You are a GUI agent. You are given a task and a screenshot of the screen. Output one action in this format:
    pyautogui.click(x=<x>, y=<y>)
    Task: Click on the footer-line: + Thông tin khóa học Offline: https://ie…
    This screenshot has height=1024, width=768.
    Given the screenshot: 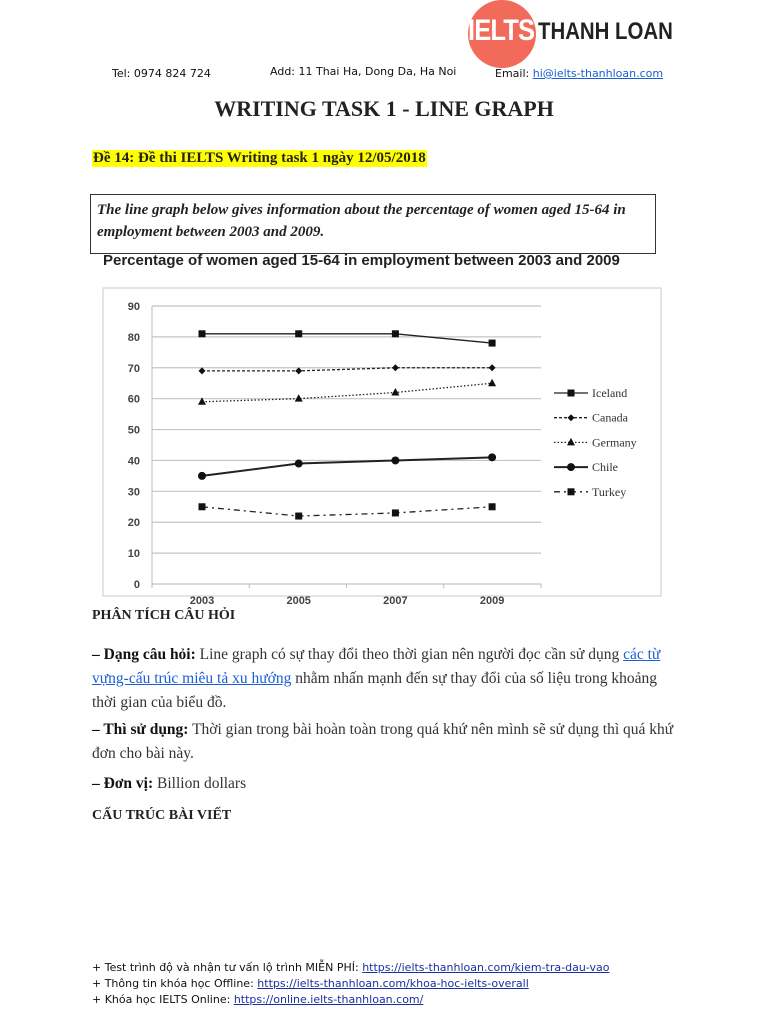 What is the action you would take?
    pyautogui.click(x=350, y=984)
    